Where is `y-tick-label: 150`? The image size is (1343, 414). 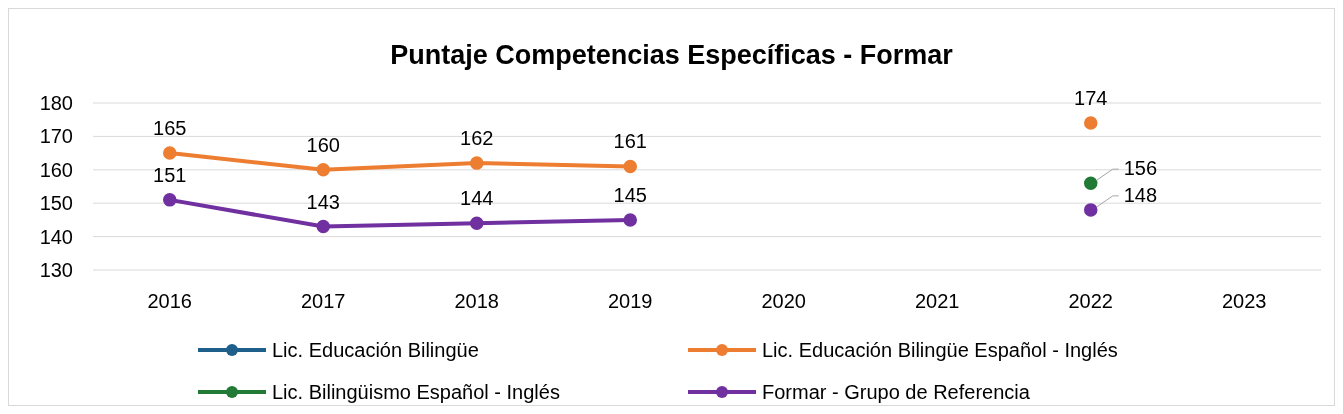
y-tick-label: 150 is located at coordinates (56, 203).